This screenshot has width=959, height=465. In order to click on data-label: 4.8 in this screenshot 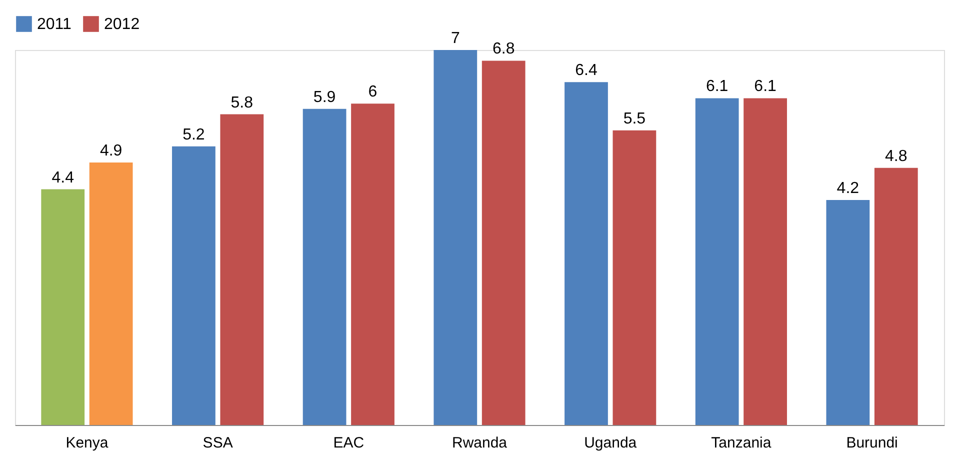, I will do `click(896, 156)`.